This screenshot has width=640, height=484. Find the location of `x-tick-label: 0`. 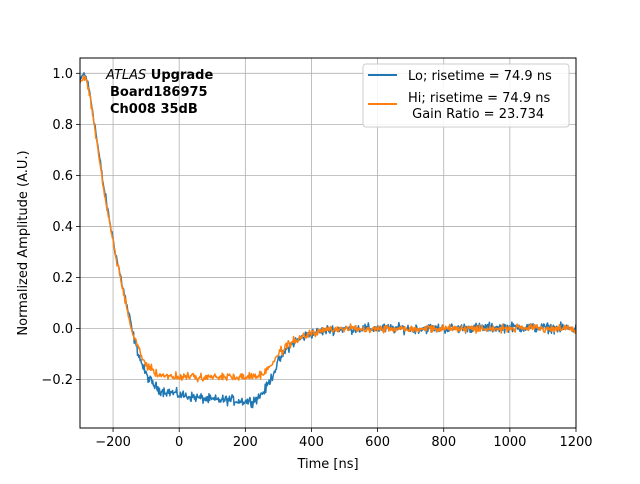

x-tick-label: 0 is located at coordinates (179, 442).